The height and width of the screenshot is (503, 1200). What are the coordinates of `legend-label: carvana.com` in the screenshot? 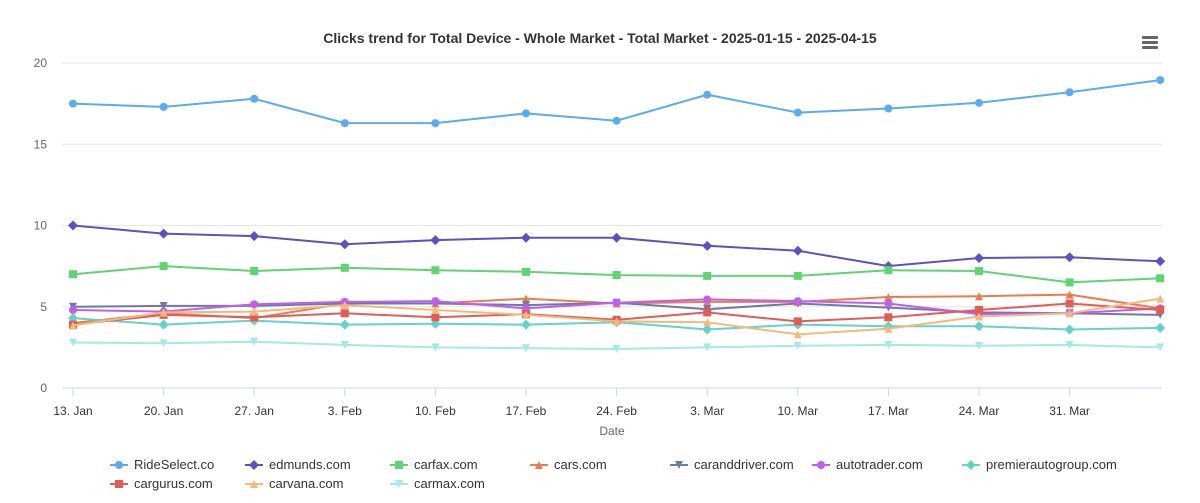 It's located at (306, 483).